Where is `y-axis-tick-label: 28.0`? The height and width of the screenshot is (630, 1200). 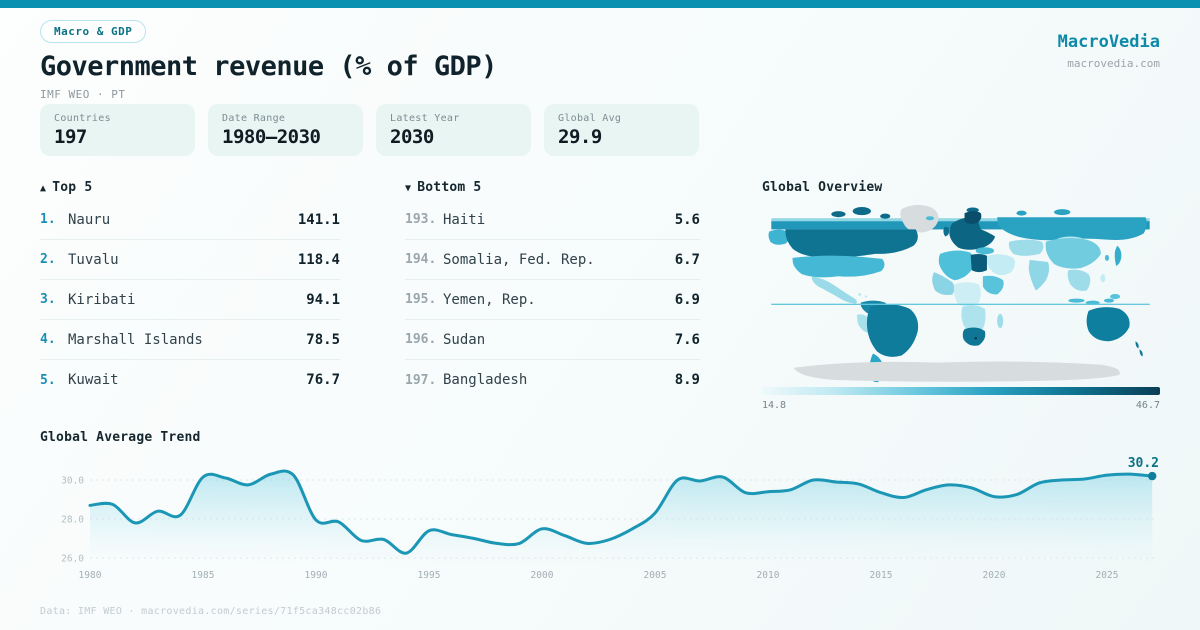 y-axis-tick-label: 28.0 is located at coordinates (72, 520).